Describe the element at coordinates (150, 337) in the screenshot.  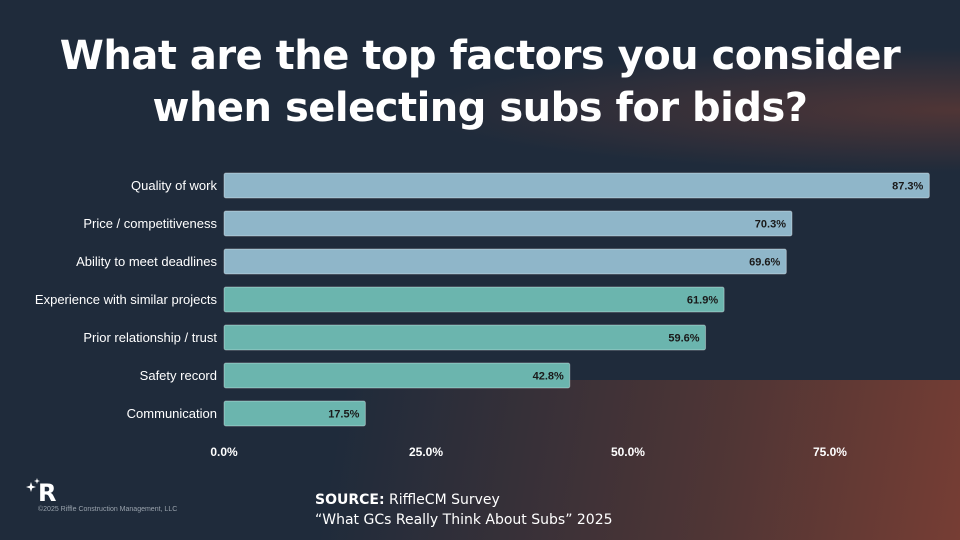
I see `bar-category-label: Prior relationship / trust` at that location.